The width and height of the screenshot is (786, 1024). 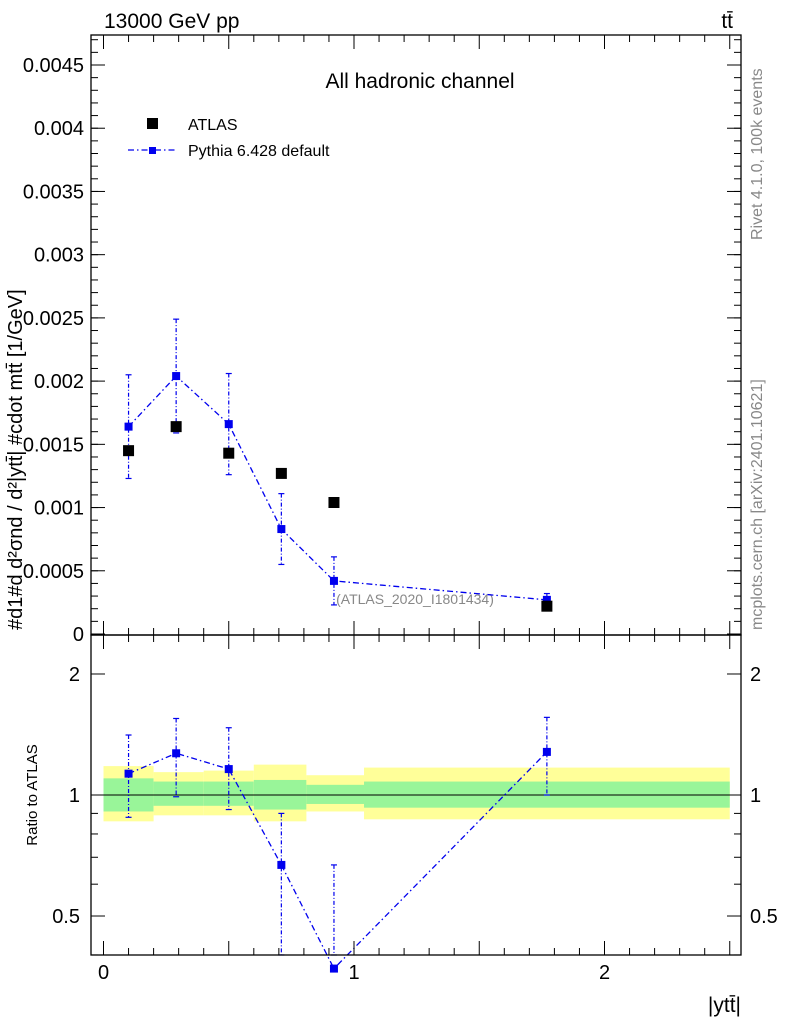 I want to click on ratio-y-axis-label: Ratio to ATLAS, so click(x=32, y=794).